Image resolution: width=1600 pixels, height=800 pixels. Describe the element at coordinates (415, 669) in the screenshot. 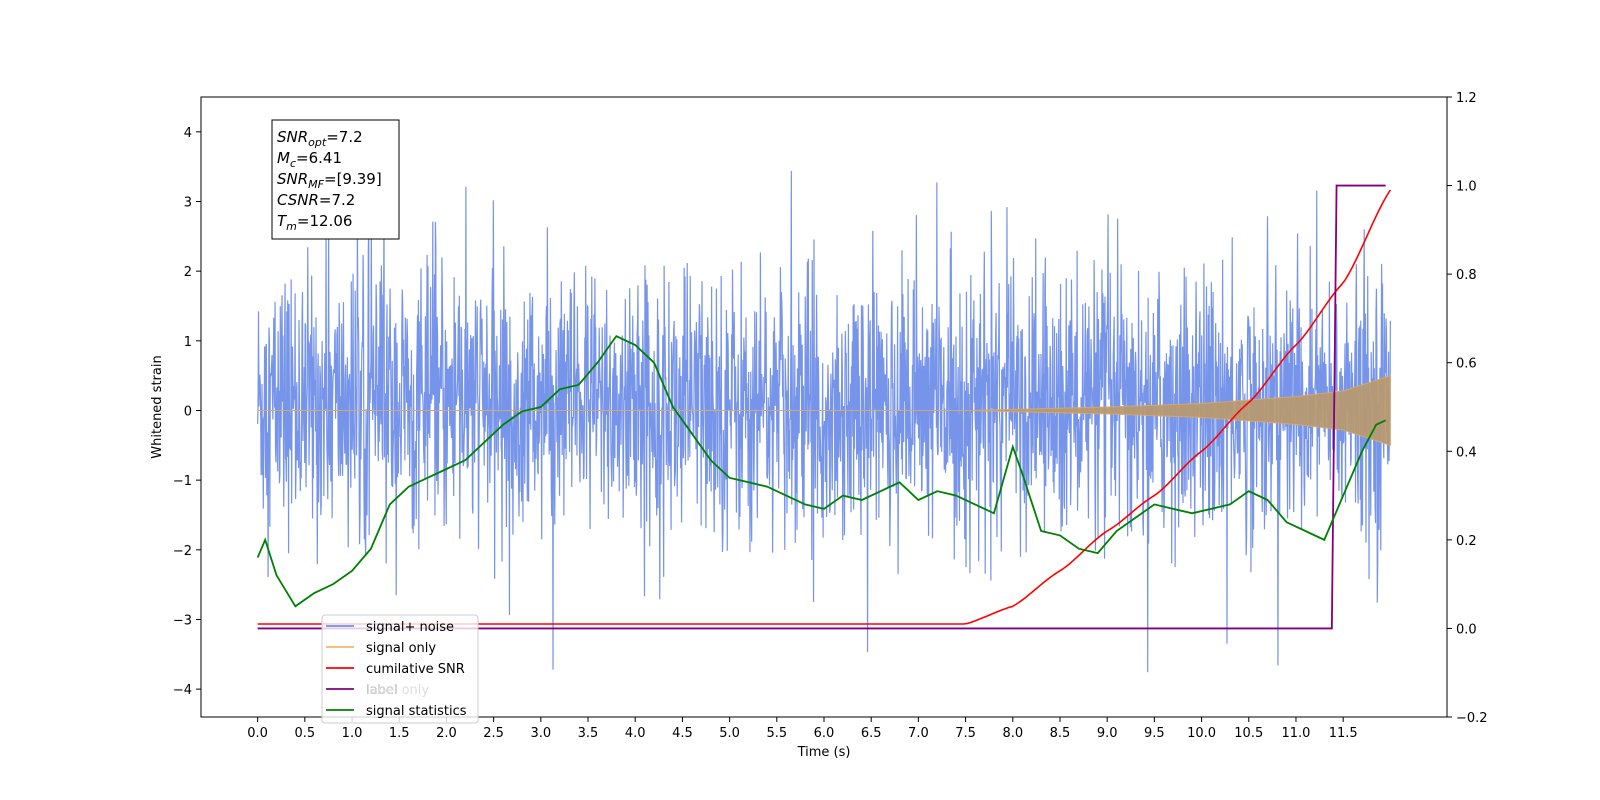

I see `legend-label: cumilative SNR` at that location.